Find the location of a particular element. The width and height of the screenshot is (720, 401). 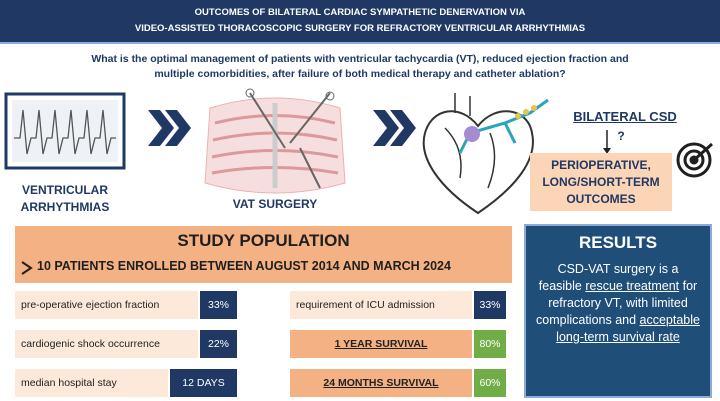

label-line: LONG/SHORT-TERM is located at coordinates (601, 181).